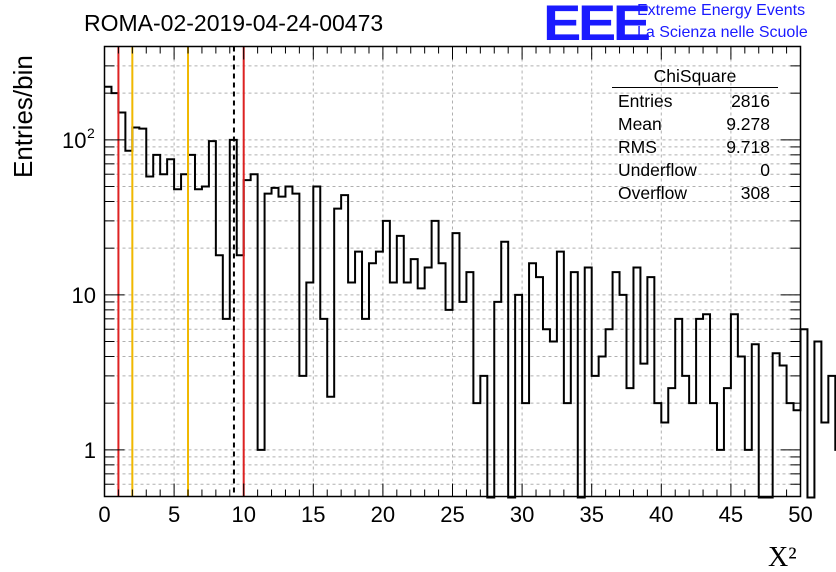 The image size is (836, 572). Describe the element at coordinates (755, 193) in the screenshot. I see `stats-value: 308` at that location.